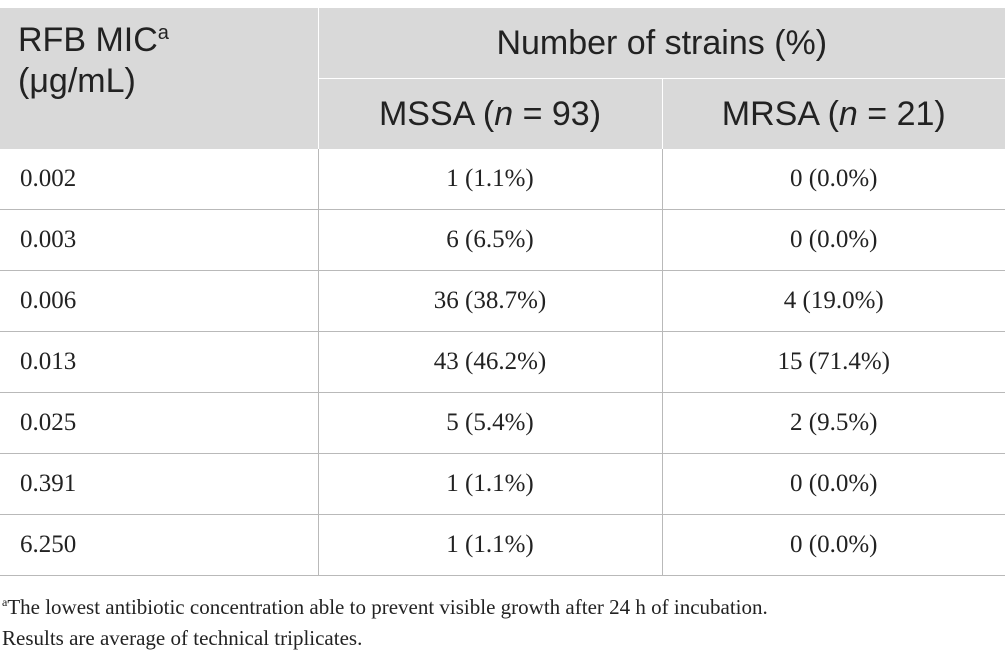 This screenshot has width=1005, height=669. What do you see at coordinates (490, 362) in the screenshot?
I see `mssa-cell: 43 (46.2%)` at bounding box center [490, 362].